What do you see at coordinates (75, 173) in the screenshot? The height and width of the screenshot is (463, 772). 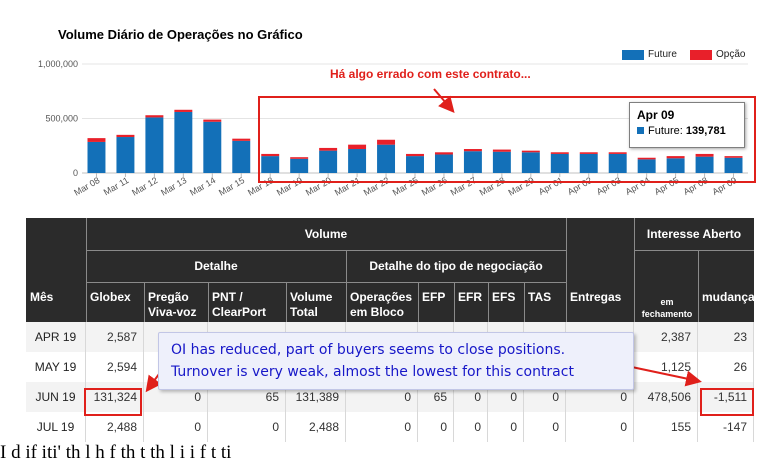 I see `y-tick-label: 0` at bounding box center [75, 173].